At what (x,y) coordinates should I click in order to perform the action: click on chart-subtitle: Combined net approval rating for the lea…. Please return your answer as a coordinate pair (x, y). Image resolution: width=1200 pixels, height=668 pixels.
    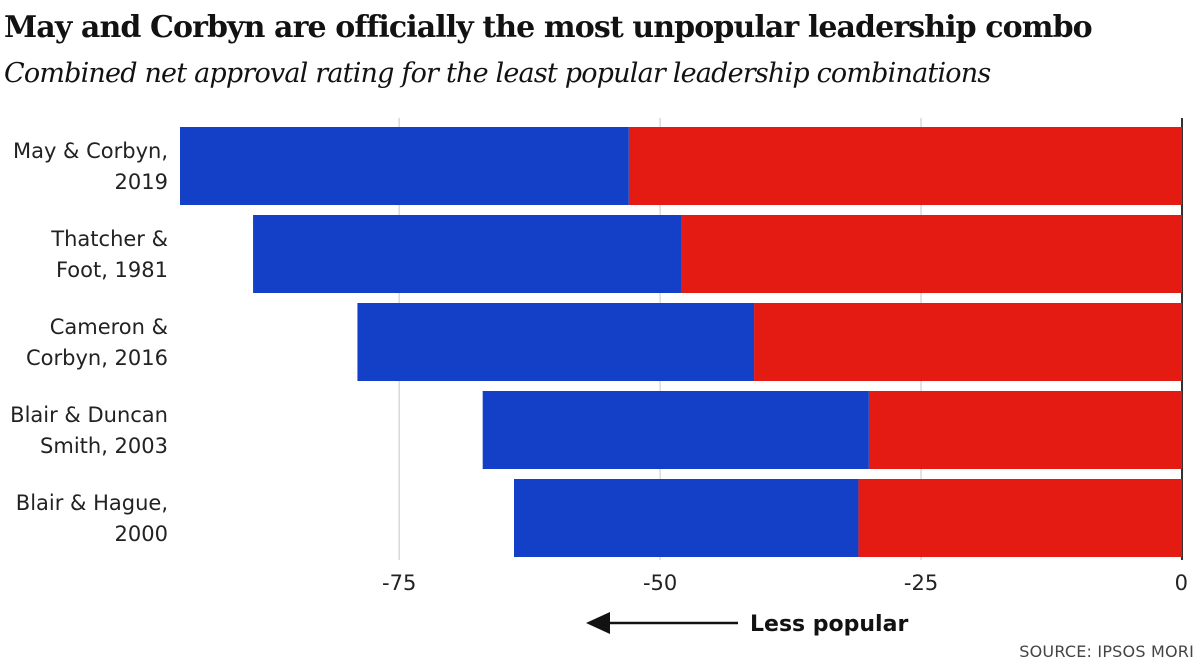
    Looking at the image, I should click on (497, 73).